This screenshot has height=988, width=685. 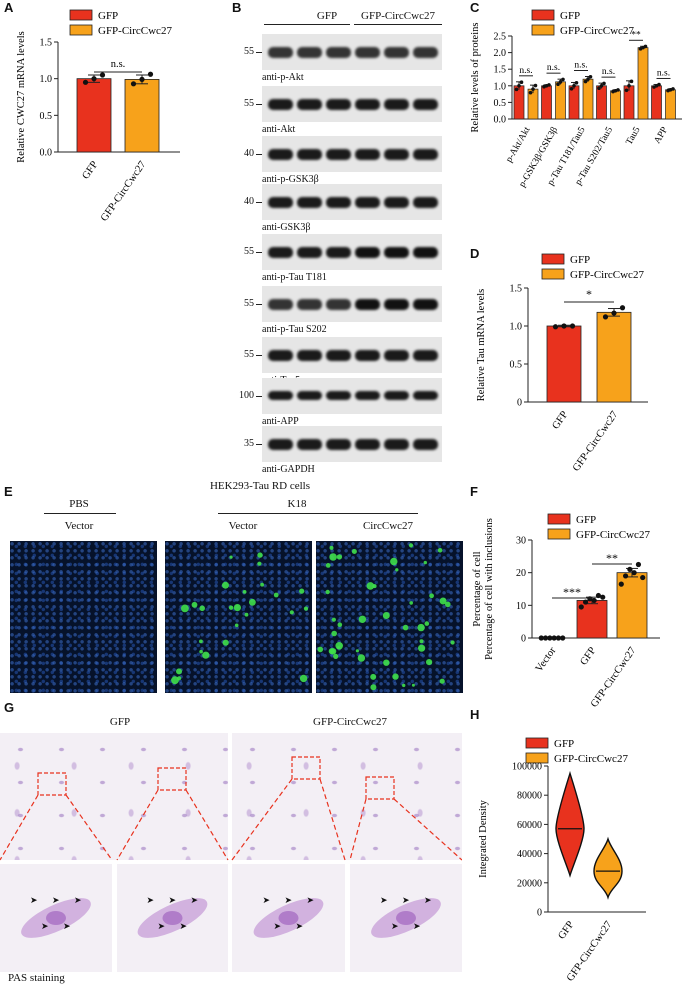 I want to click on violin, so click(x=608, y=868).